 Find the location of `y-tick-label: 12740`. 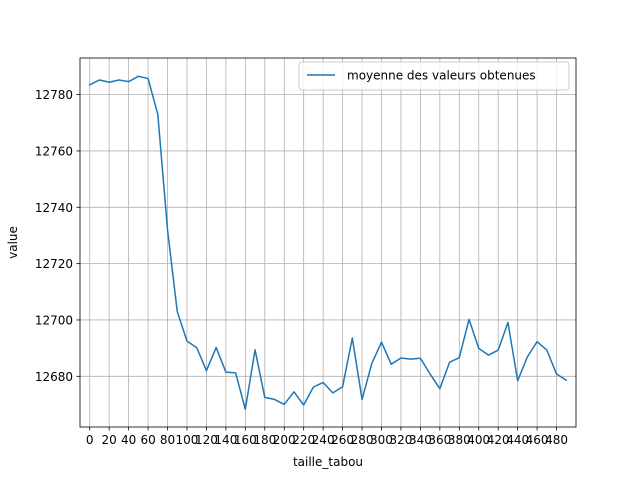

y-tick-label: 12740 is located at coordinates (54, 208).